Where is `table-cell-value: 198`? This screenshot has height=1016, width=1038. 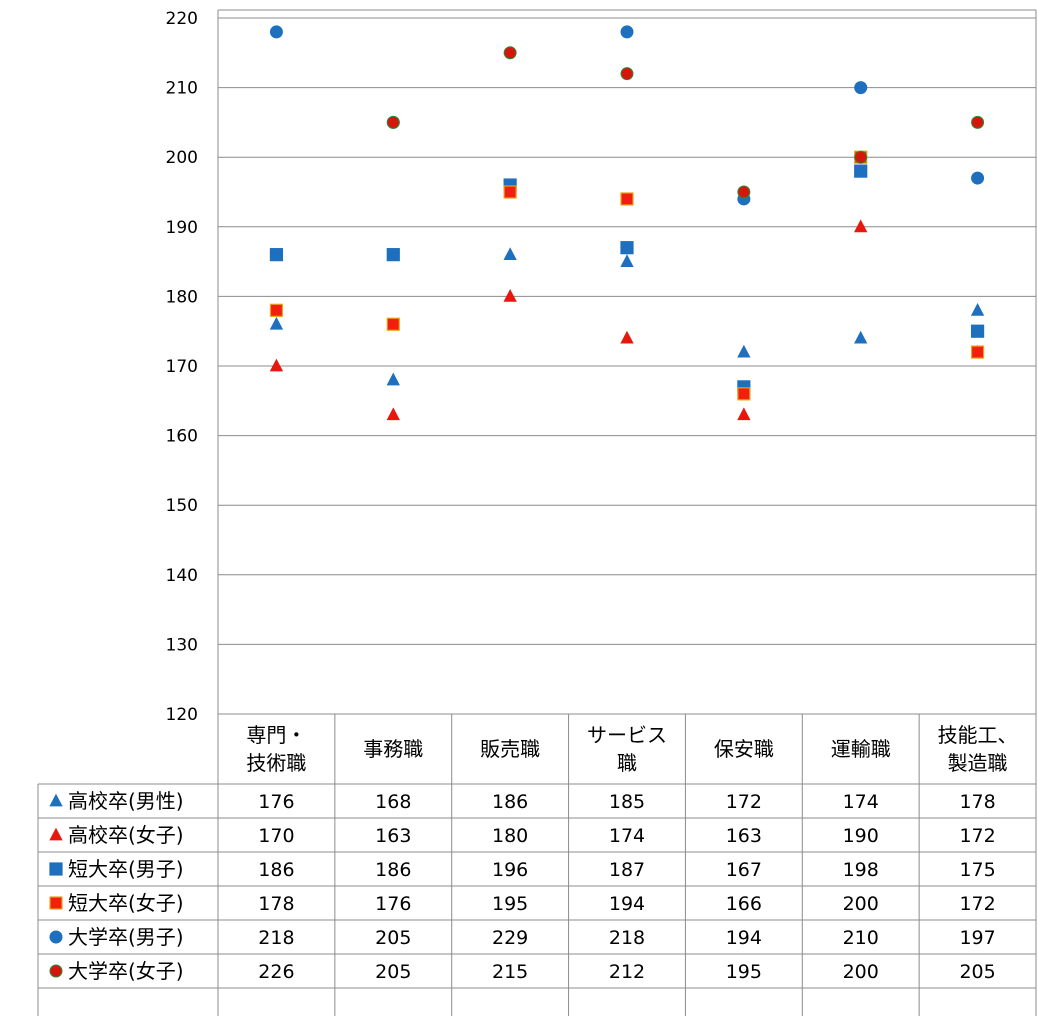 table-cell-value: 198 is located at coordinates (861, 870).